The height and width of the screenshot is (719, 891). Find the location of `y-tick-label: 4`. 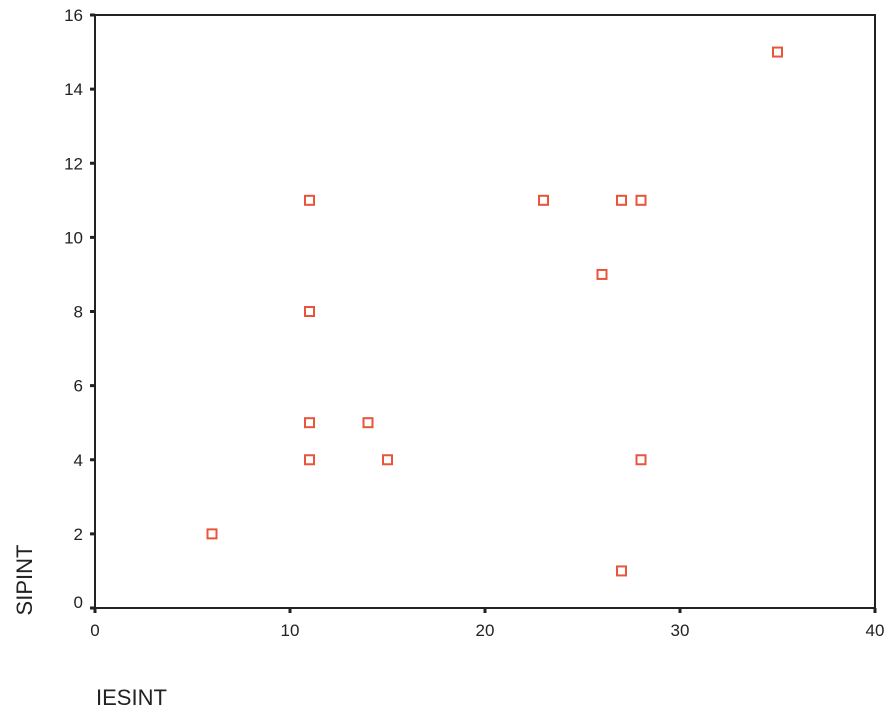

y-tick-label: 4 is located at coordinates (78, 460).